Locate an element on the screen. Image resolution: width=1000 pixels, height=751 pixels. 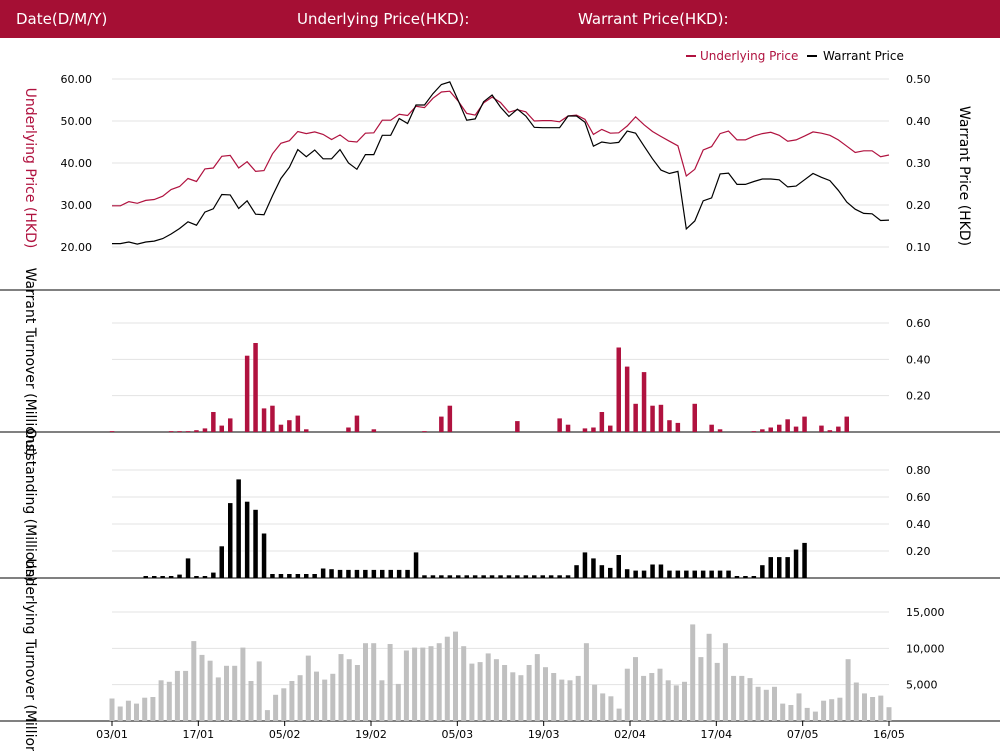
date-label: Date(D/M/Y) is located at coordinates (62, 19).